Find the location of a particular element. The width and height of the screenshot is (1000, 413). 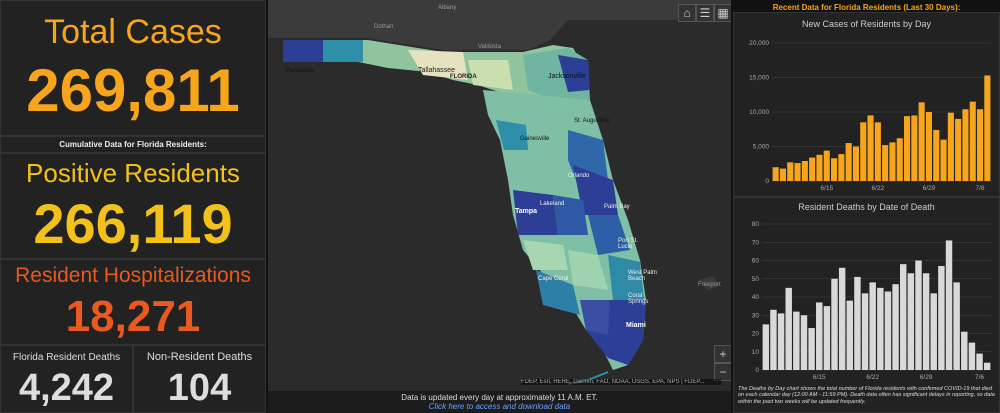

x-tick-label: 6/15 is located at coordinates (826, 188).